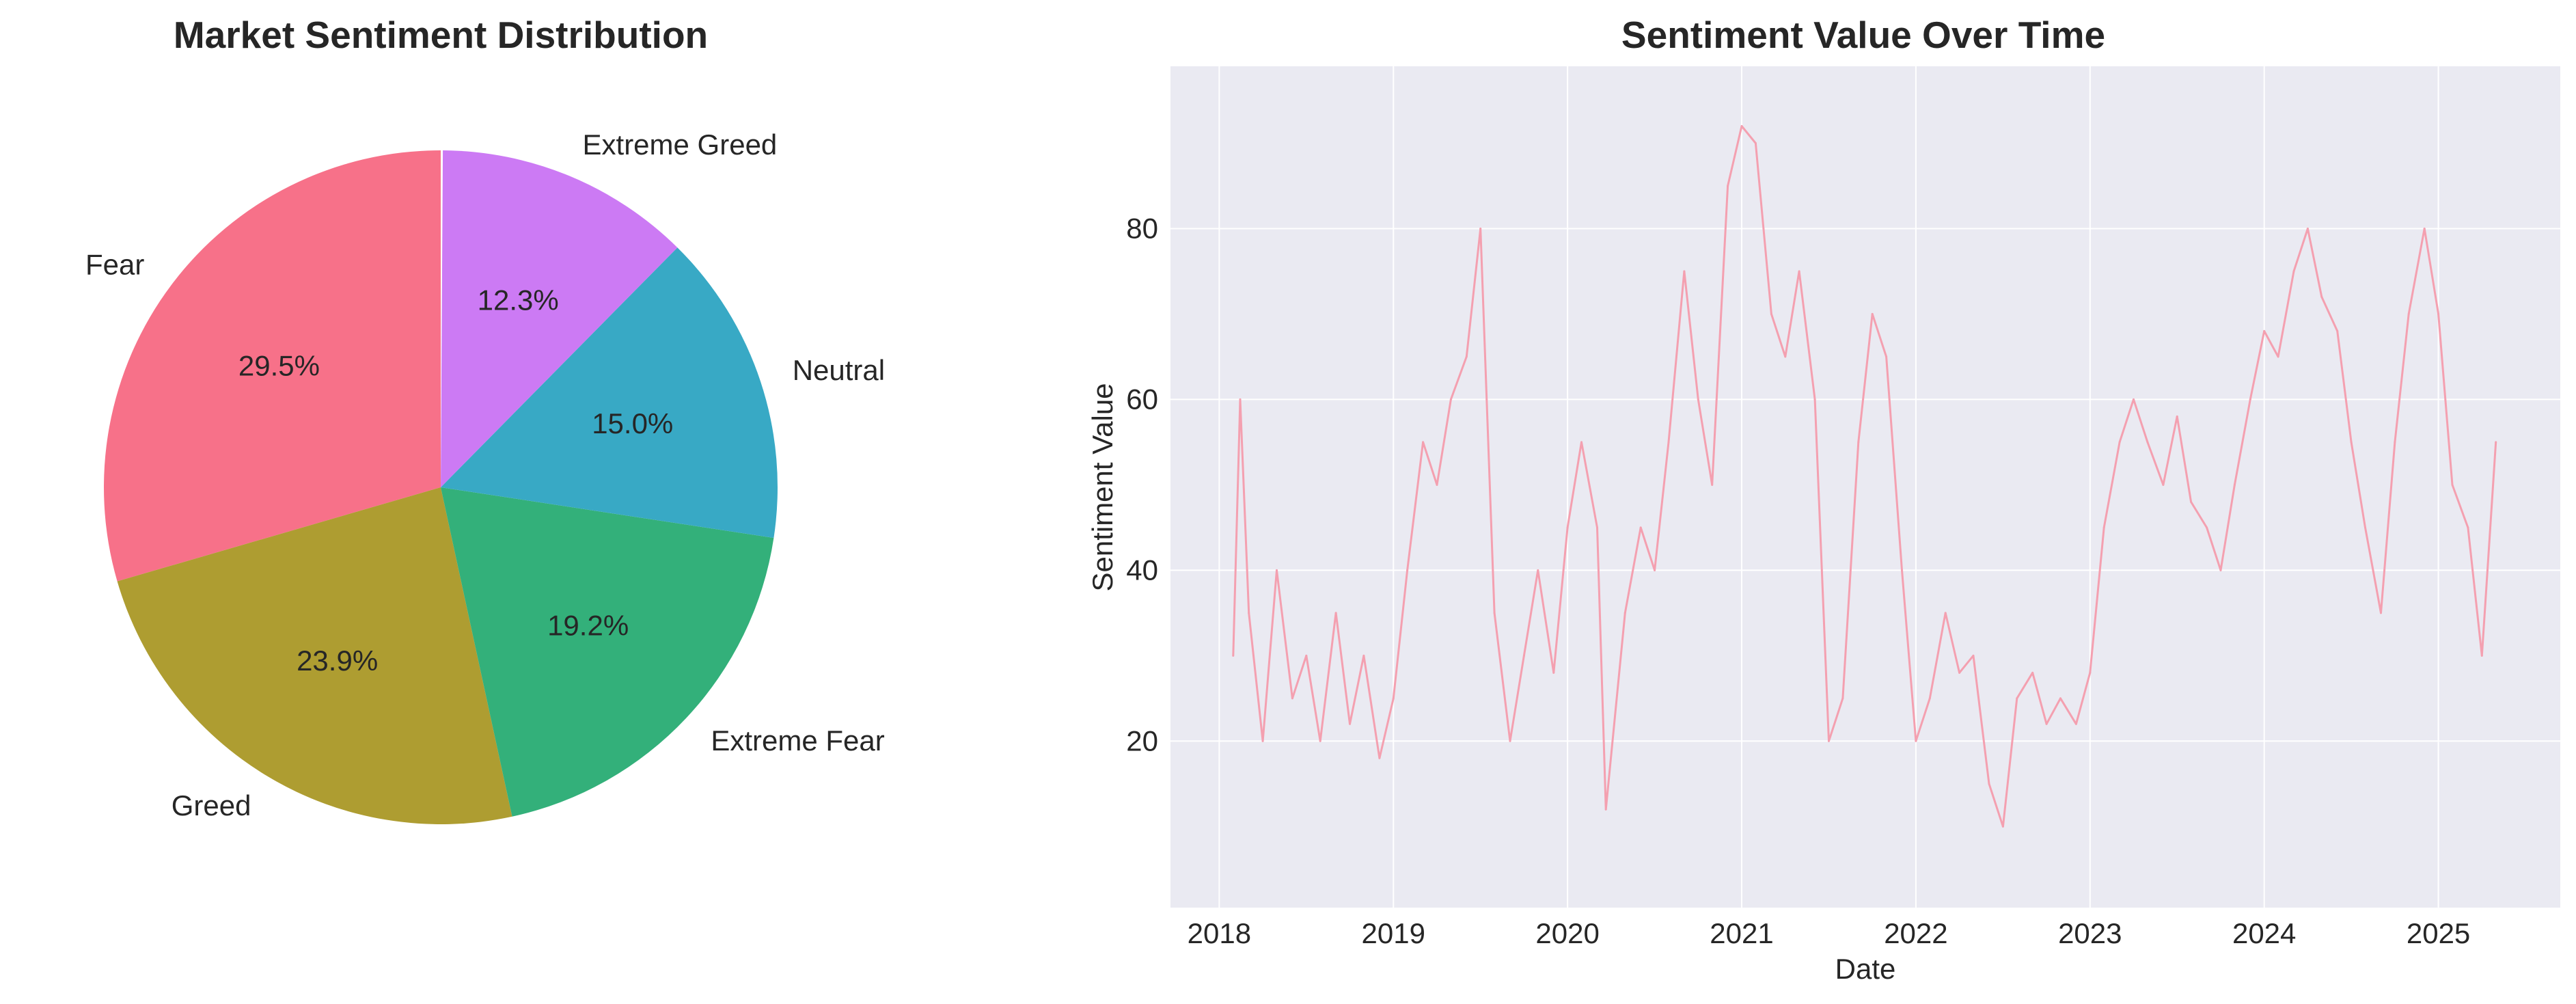  I want to click on x-tick-label: 2020, so click(1567, 933).